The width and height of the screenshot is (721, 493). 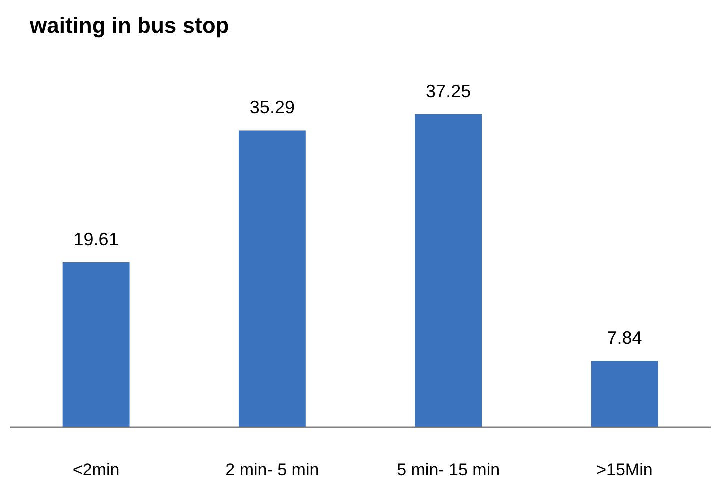 What do you see at coordinates (272, 108) in the screenshot?
I see `data-label: 35.29` at bounding box center [272, 108].